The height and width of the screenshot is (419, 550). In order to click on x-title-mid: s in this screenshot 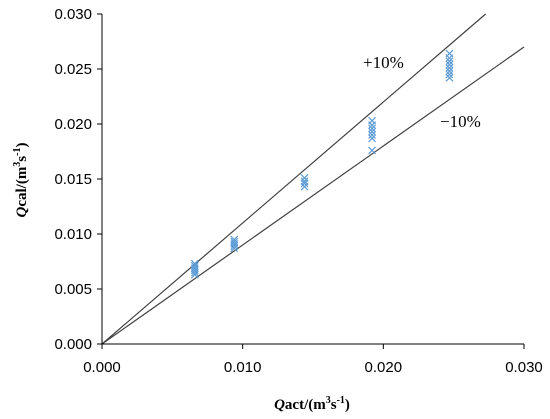, I will do `click(334, 405)`.